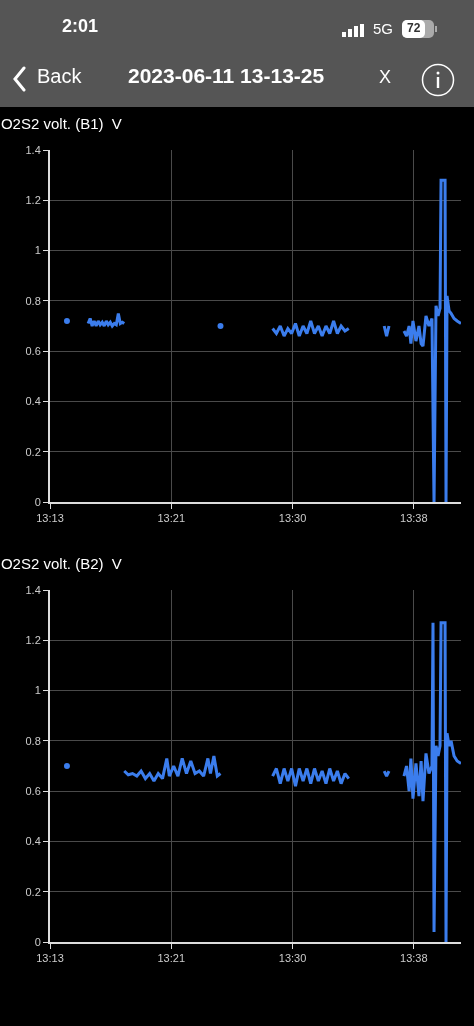  I want to click on chart-title: O2S2 volt. (B1) V, so click(61, 124).